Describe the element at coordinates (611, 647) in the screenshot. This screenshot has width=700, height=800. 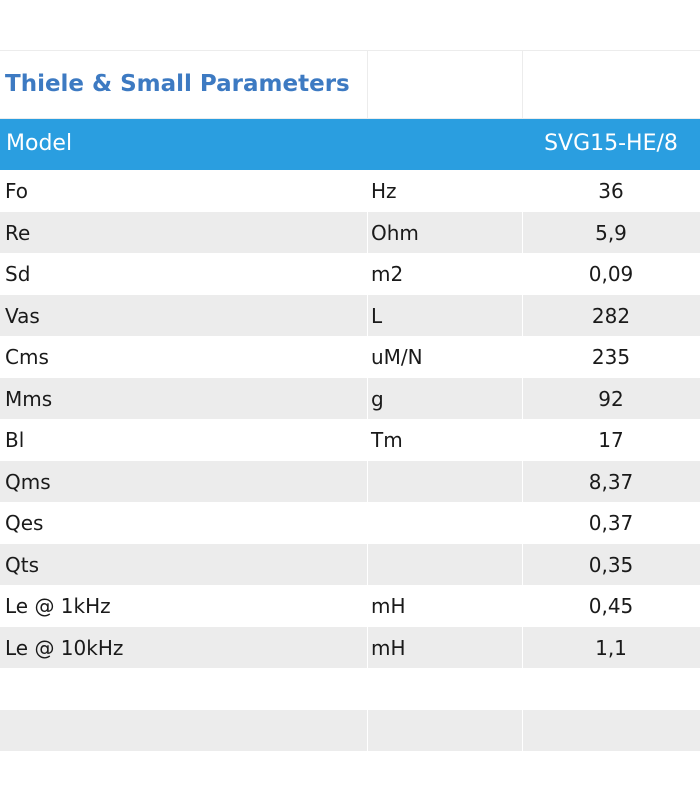
I see `param-value: 1,1` at that location.